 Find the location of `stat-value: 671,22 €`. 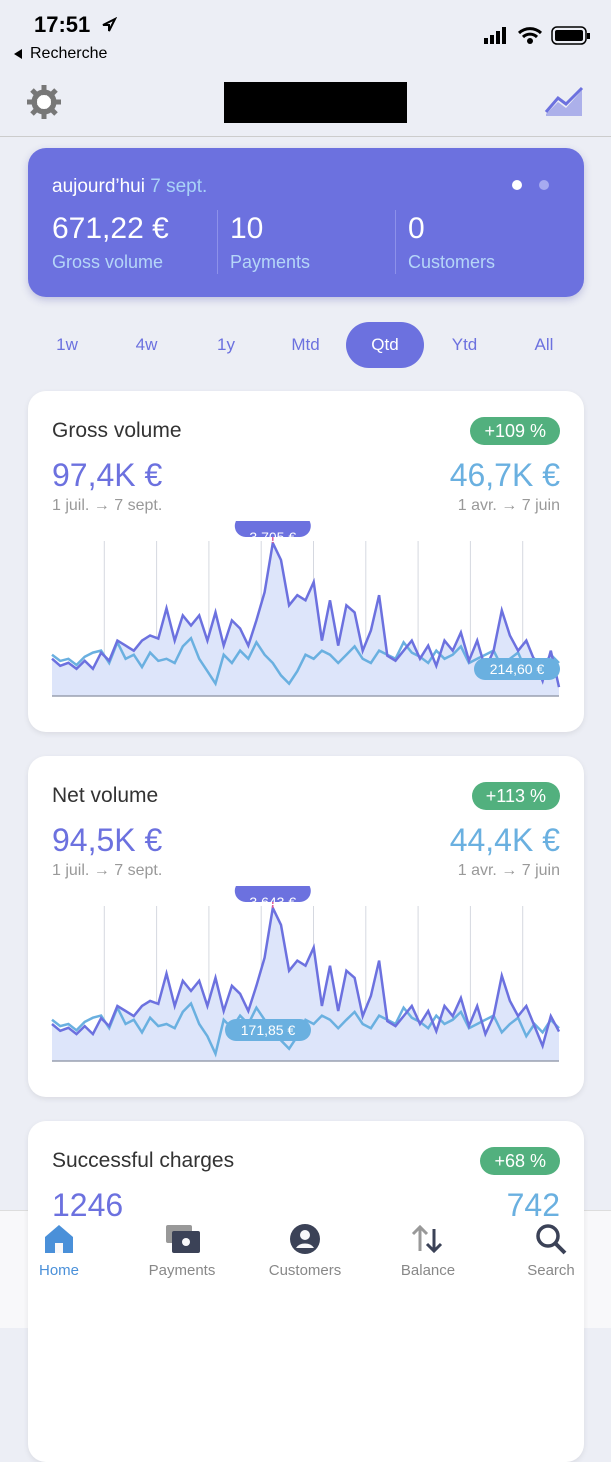

stat-value: 671,22 € is located at coordinates (110, 228).